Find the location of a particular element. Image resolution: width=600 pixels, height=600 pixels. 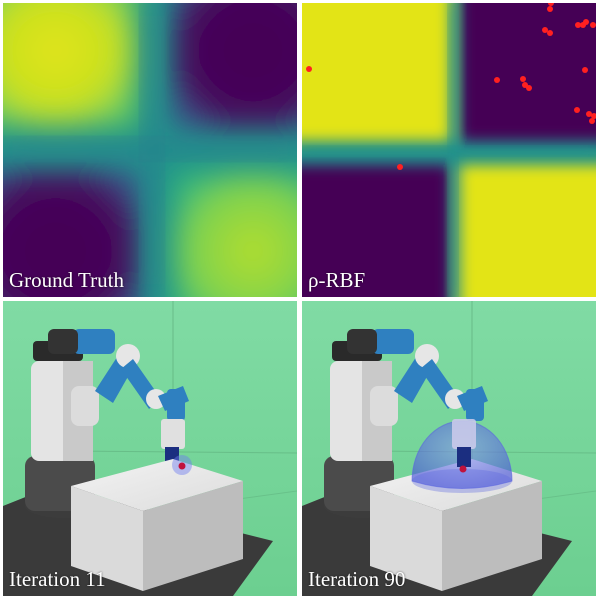

iteration-11-caption: Iteration 11 is located at coordinates (57, 579).